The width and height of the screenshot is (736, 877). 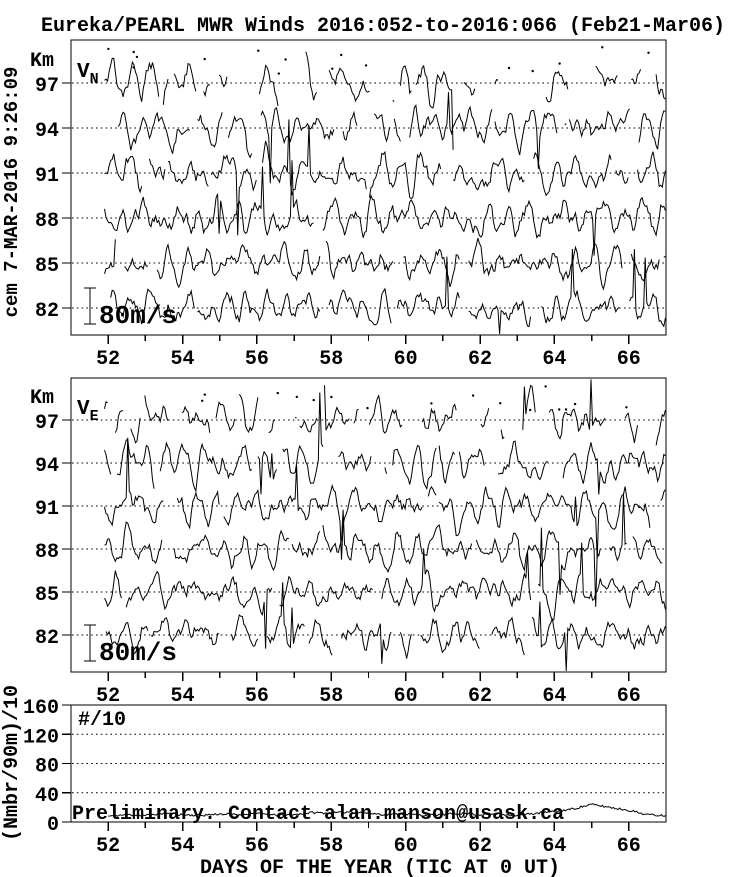 I want to click on scale-bar-label-ve: 80m/s, so click(x=138, y=653).